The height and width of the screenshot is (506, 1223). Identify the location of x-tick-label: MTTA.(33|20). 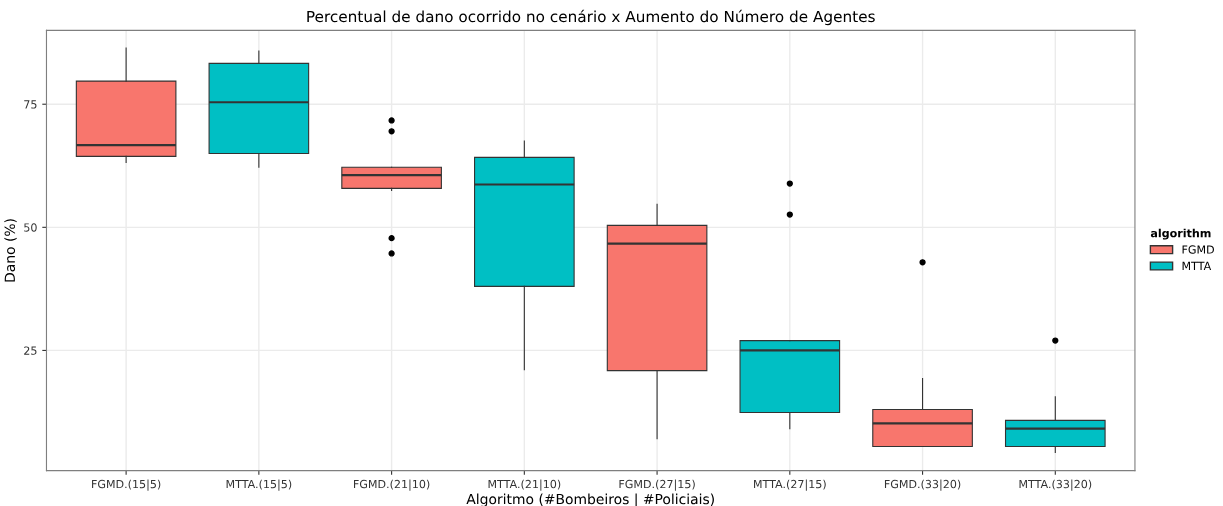
(1055, 485).